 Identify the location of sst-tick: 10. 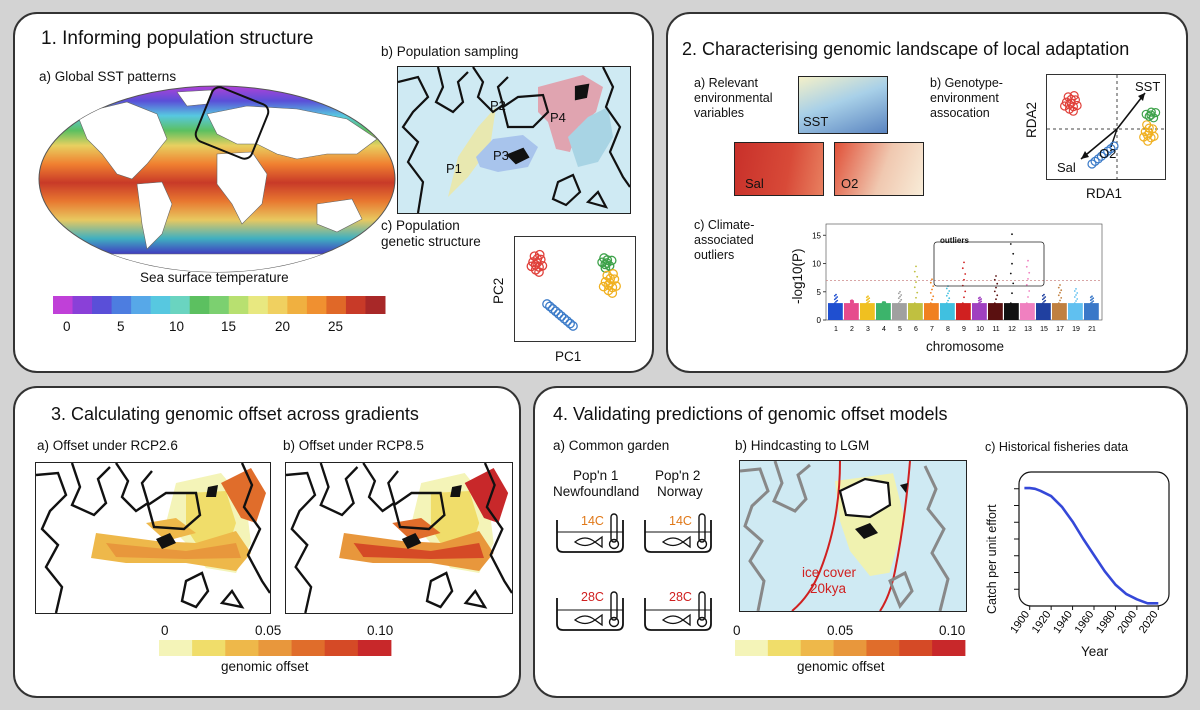
(177, 326).